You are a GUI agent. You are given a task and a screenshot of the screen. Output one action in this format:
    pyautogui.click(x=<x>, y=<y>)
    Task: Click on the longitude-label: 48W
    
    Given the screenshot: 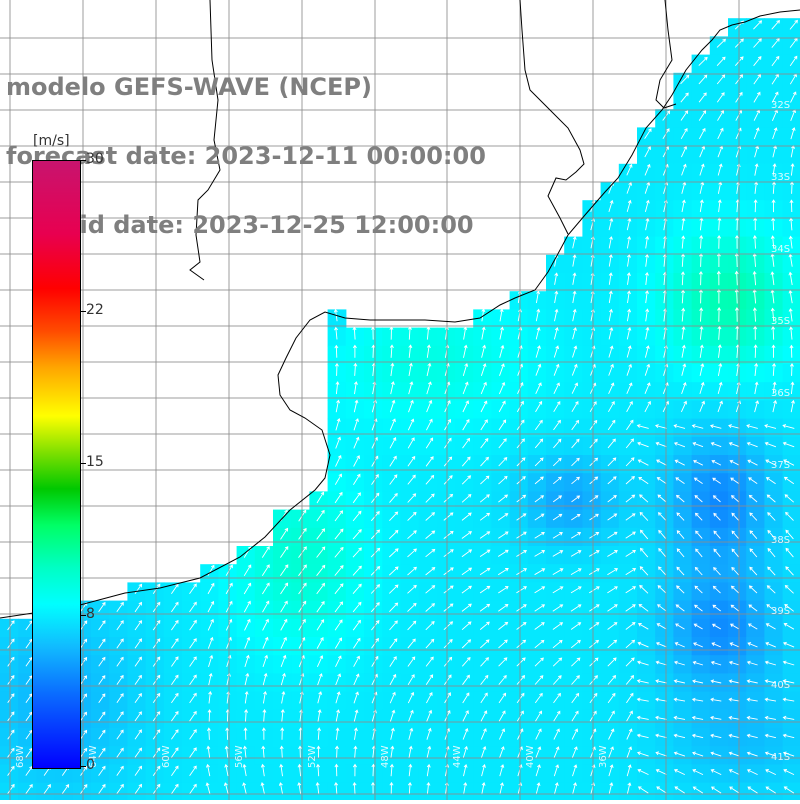 What is the action you would take?
    pyautogui.click(x=385, y=756)
    